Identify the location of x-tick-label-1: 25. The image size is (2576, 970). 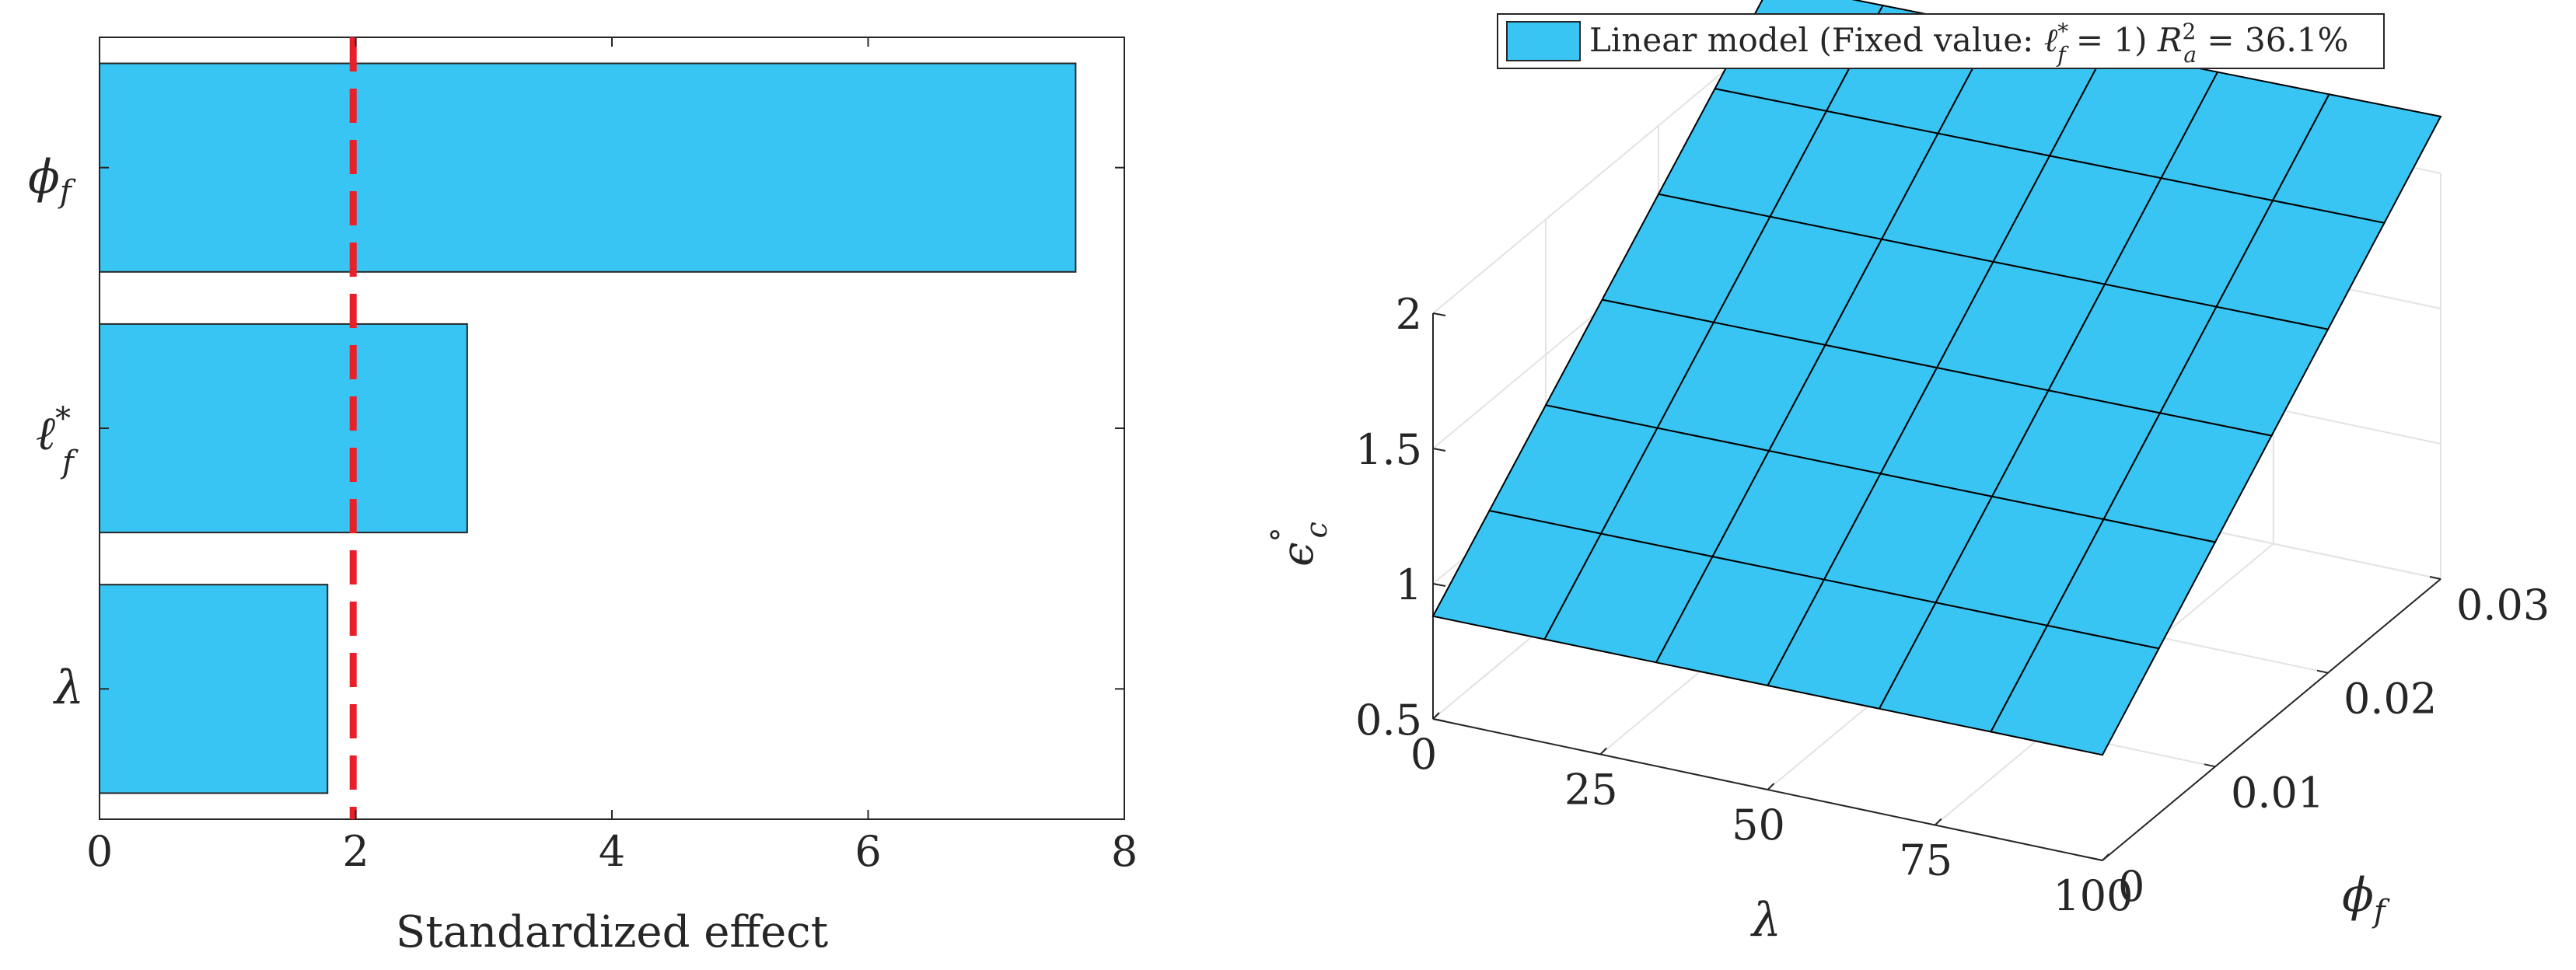
(1591, 791).